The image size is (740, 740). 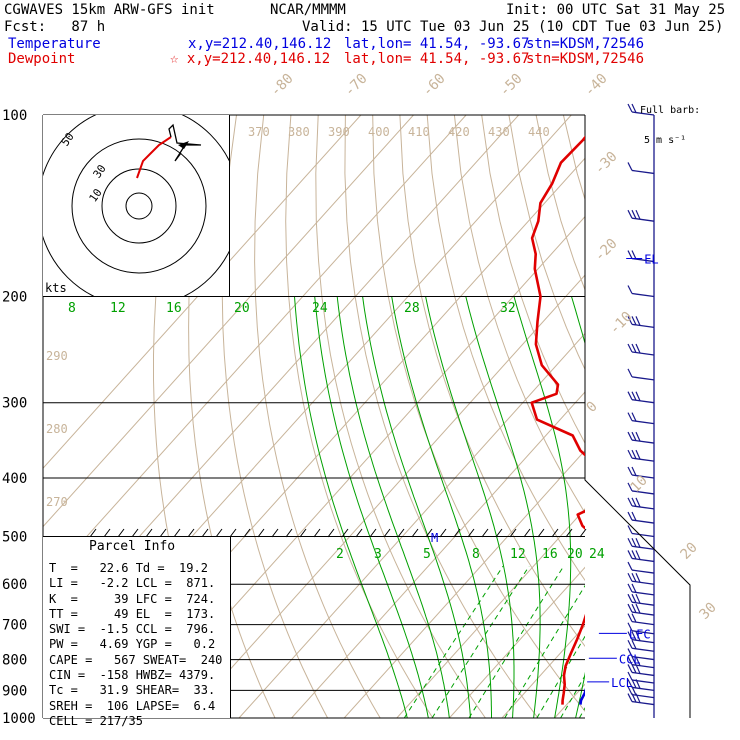 I want to click on isotherm-label: 10, so click(x=639, y=484).